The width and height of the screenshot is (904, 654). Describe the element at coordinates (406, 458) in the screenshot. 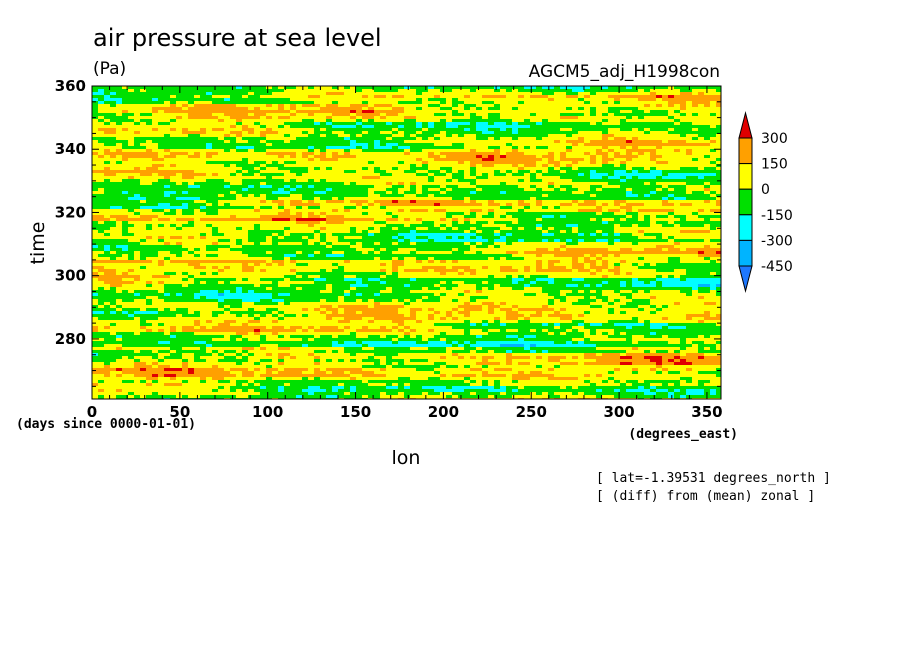

I see `x-axis-label: lon` at that location.